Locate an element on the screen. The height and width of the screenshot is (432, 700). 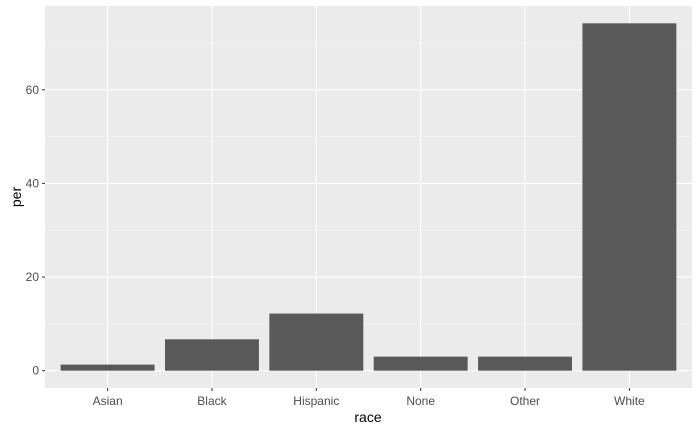
bar-other is located at coordinates (525, 363).